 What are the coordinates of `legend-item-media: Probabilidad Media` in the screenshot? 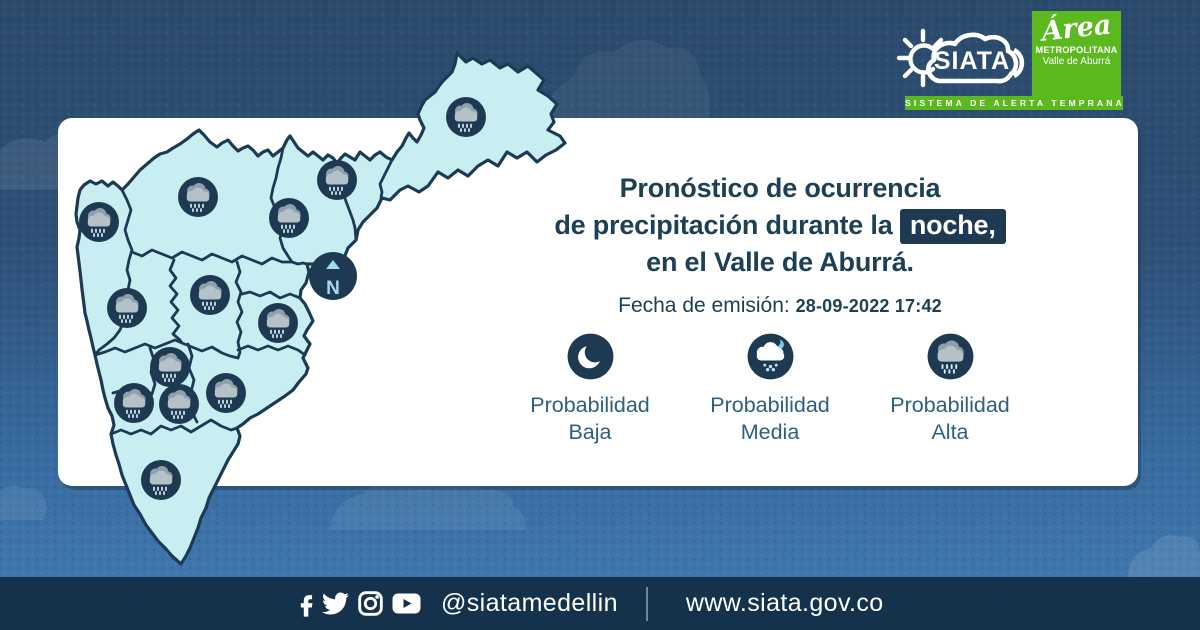 It's located at (770, 389).